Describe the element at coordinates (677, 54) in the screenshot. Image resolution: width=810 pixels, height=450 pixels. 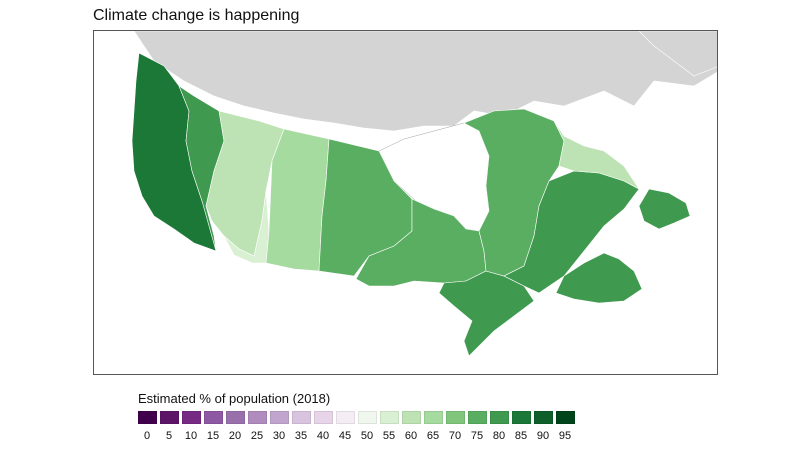
I see `greenland` at that location.